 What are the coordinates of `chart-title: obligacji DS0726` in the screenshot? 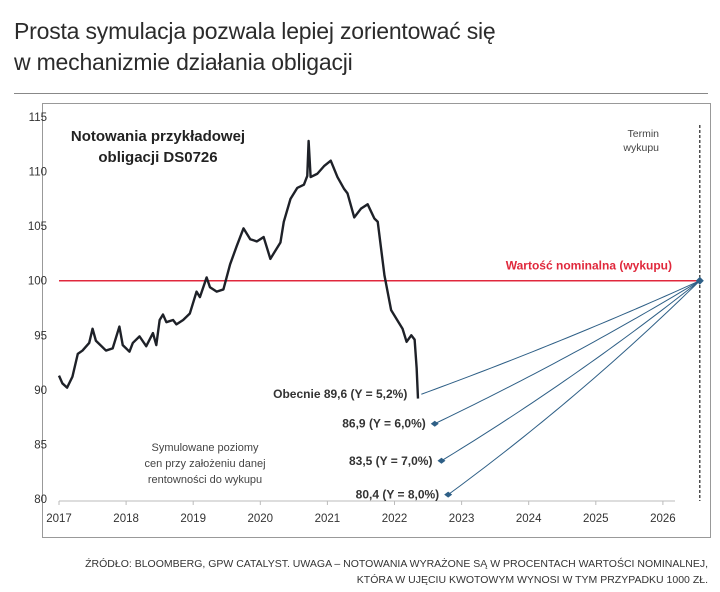 It's located at (157, 157).